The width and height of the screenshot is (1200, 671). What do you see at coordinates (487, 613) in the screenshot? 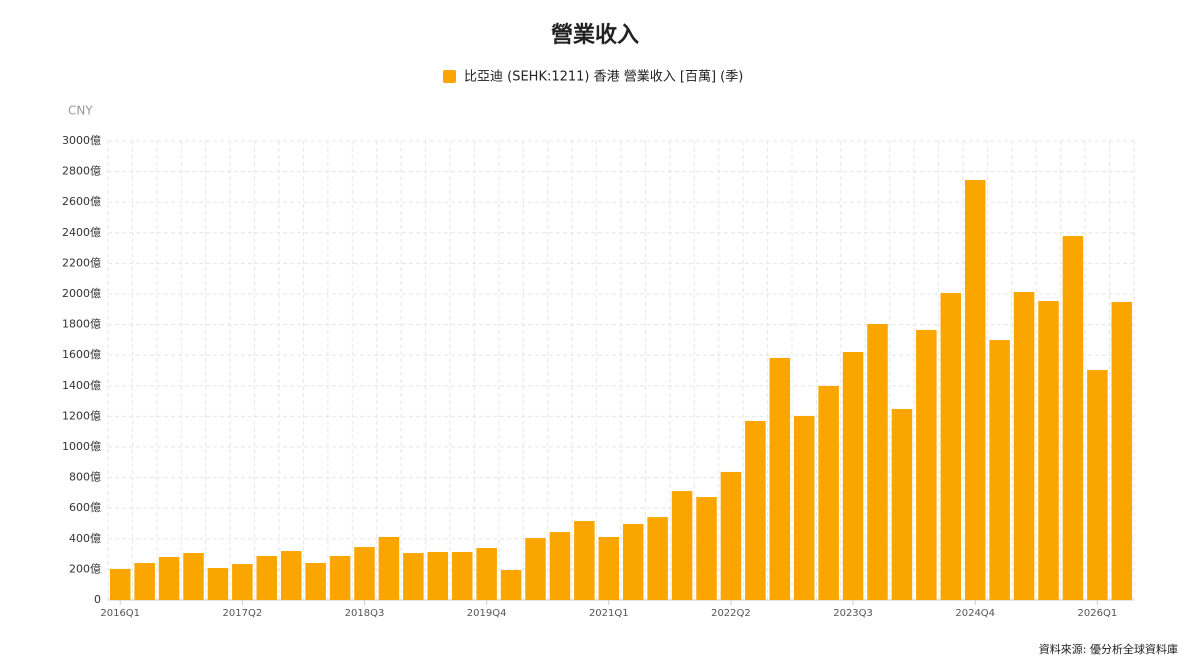
I see `x-tick-label: 2019Q4` at bounding box center [487, 613].